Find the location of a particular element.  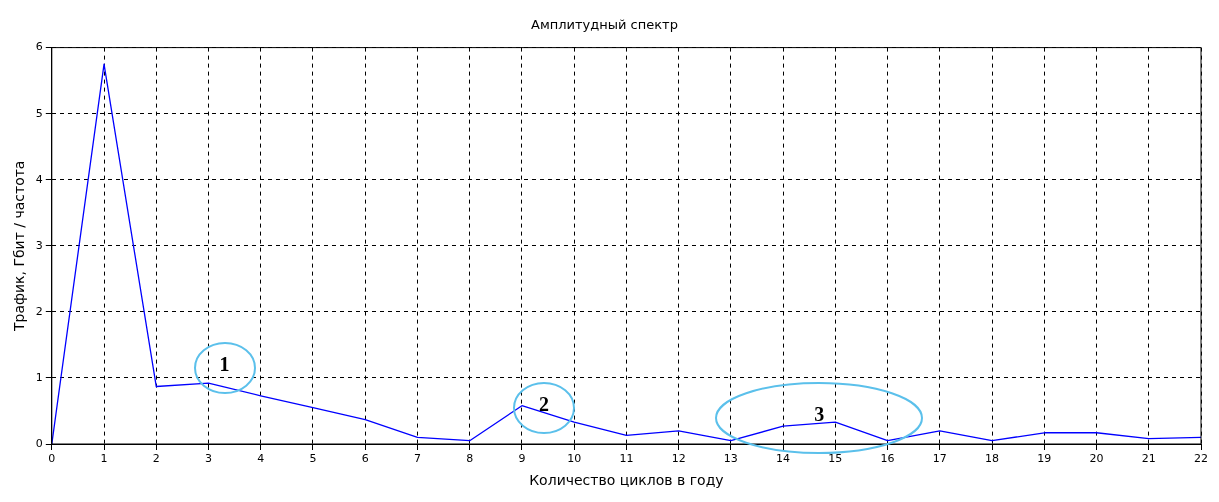

annotation: 2 is located at coordinates (543, 403).